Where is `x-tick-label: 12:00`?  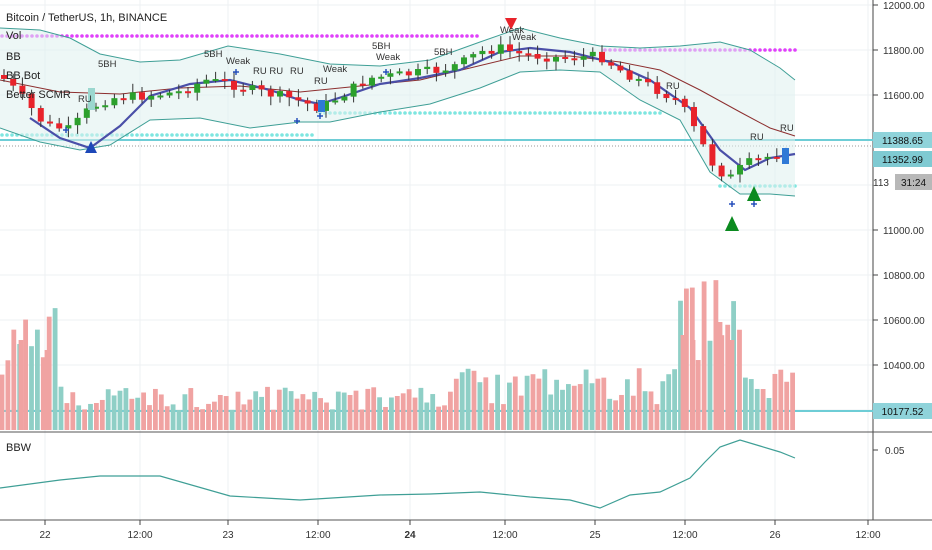 x-tick-label: 12:00 is located at coordinates (504, 535).